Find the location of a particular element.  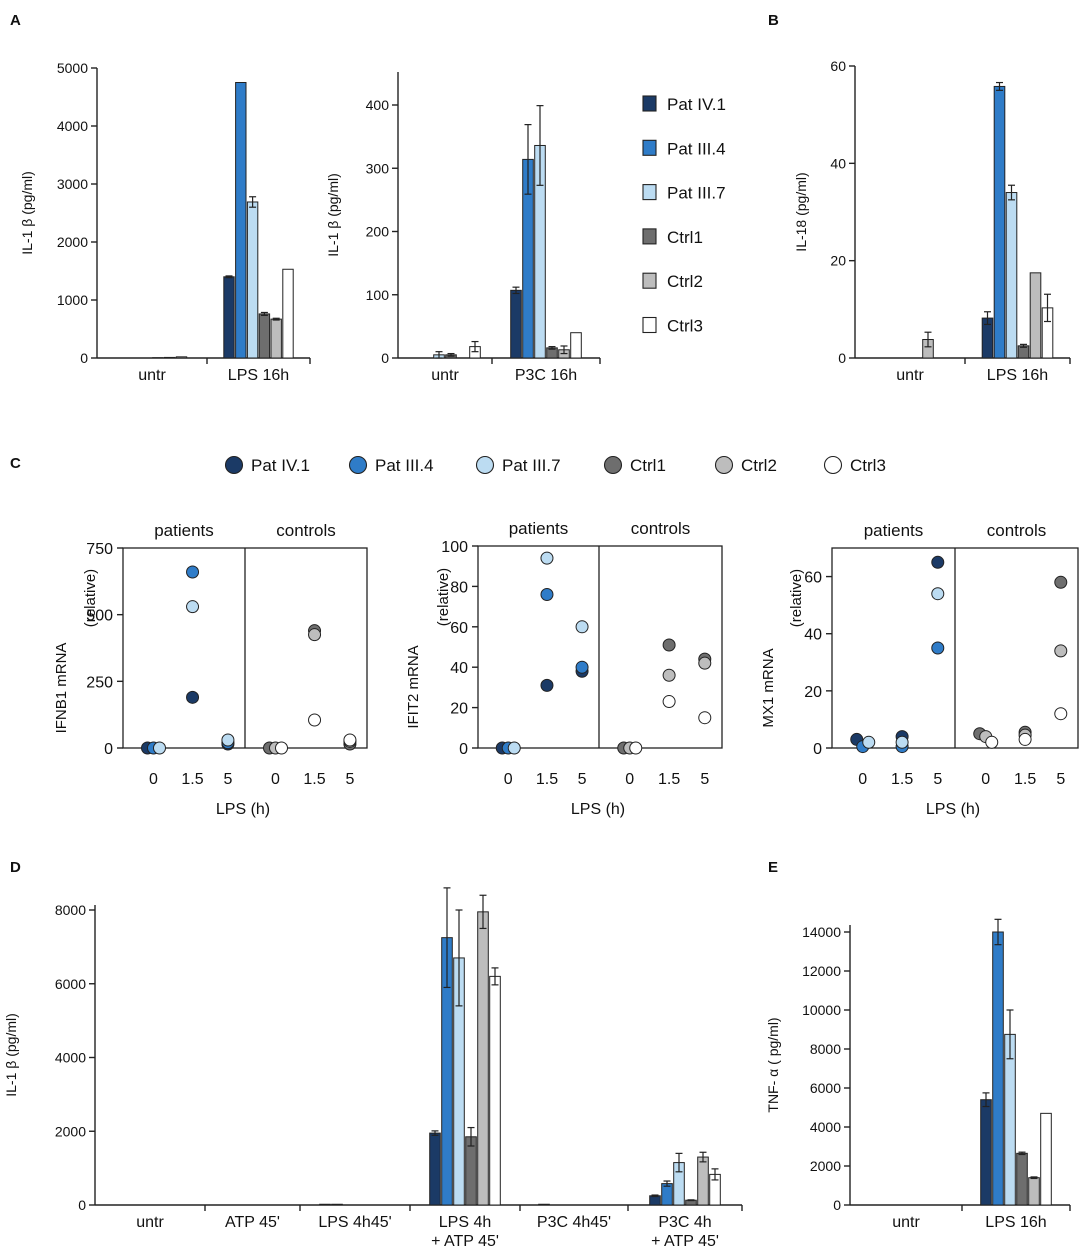

panel-label-d: D is located at coordinates (15, 867).